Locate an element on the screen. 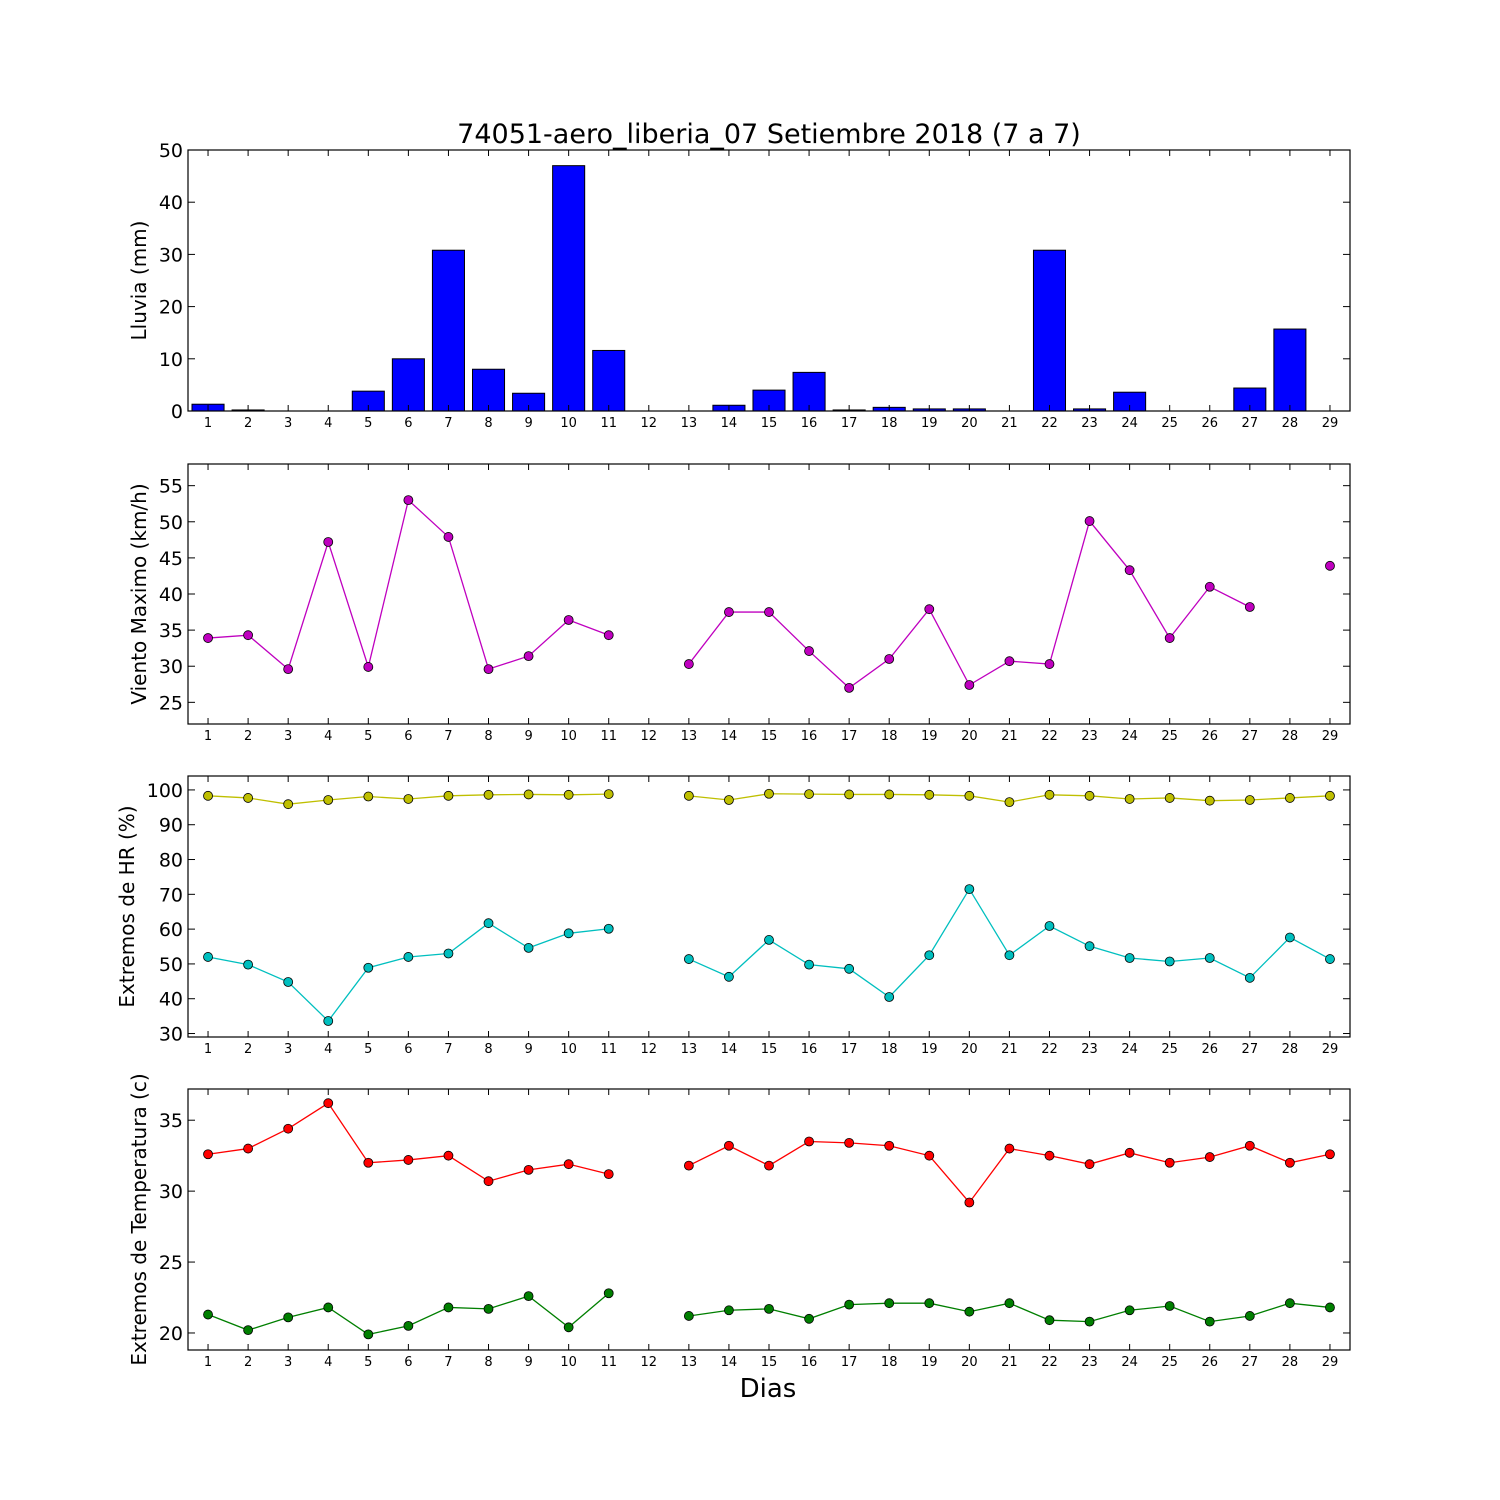  y-tick-label: 40 is located at coordinates (171, 203).